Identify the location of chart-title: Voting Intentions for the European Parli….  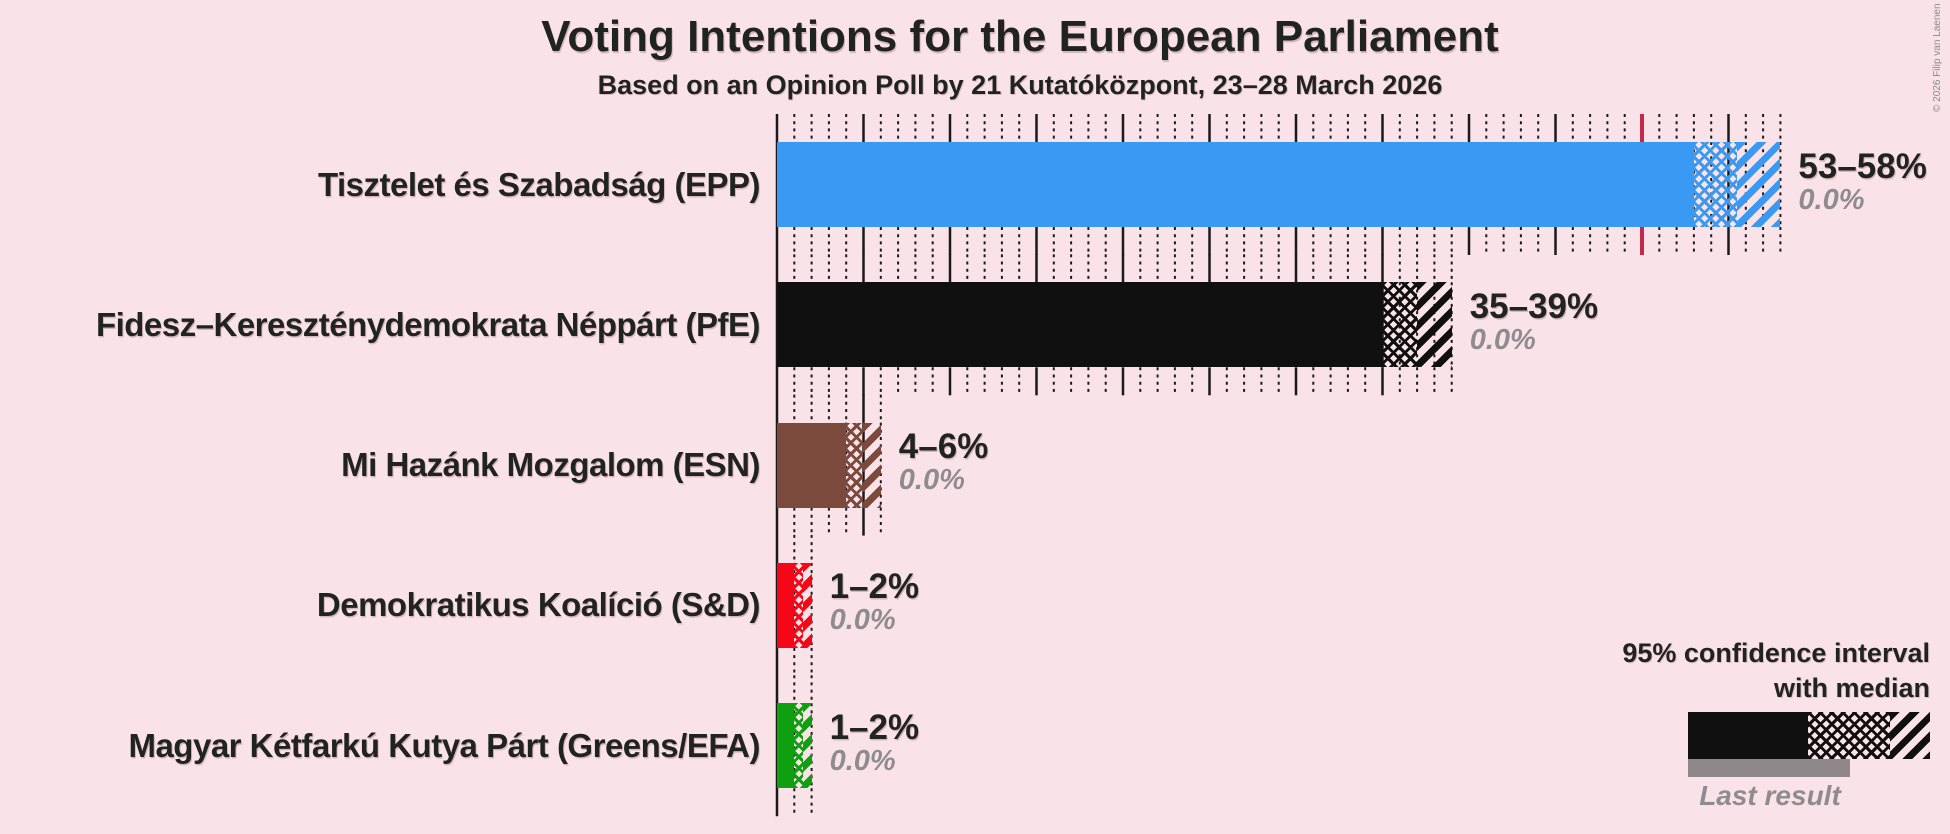
(1020, 36).